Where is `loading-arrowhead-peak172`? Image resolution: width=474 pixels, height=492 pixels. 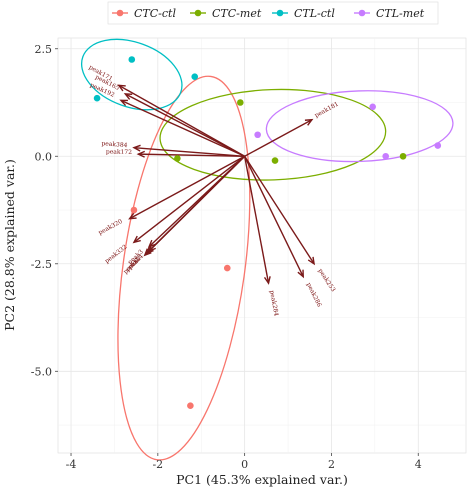 loading-arrowhead-peak172 is located at coordinates (141, 154).